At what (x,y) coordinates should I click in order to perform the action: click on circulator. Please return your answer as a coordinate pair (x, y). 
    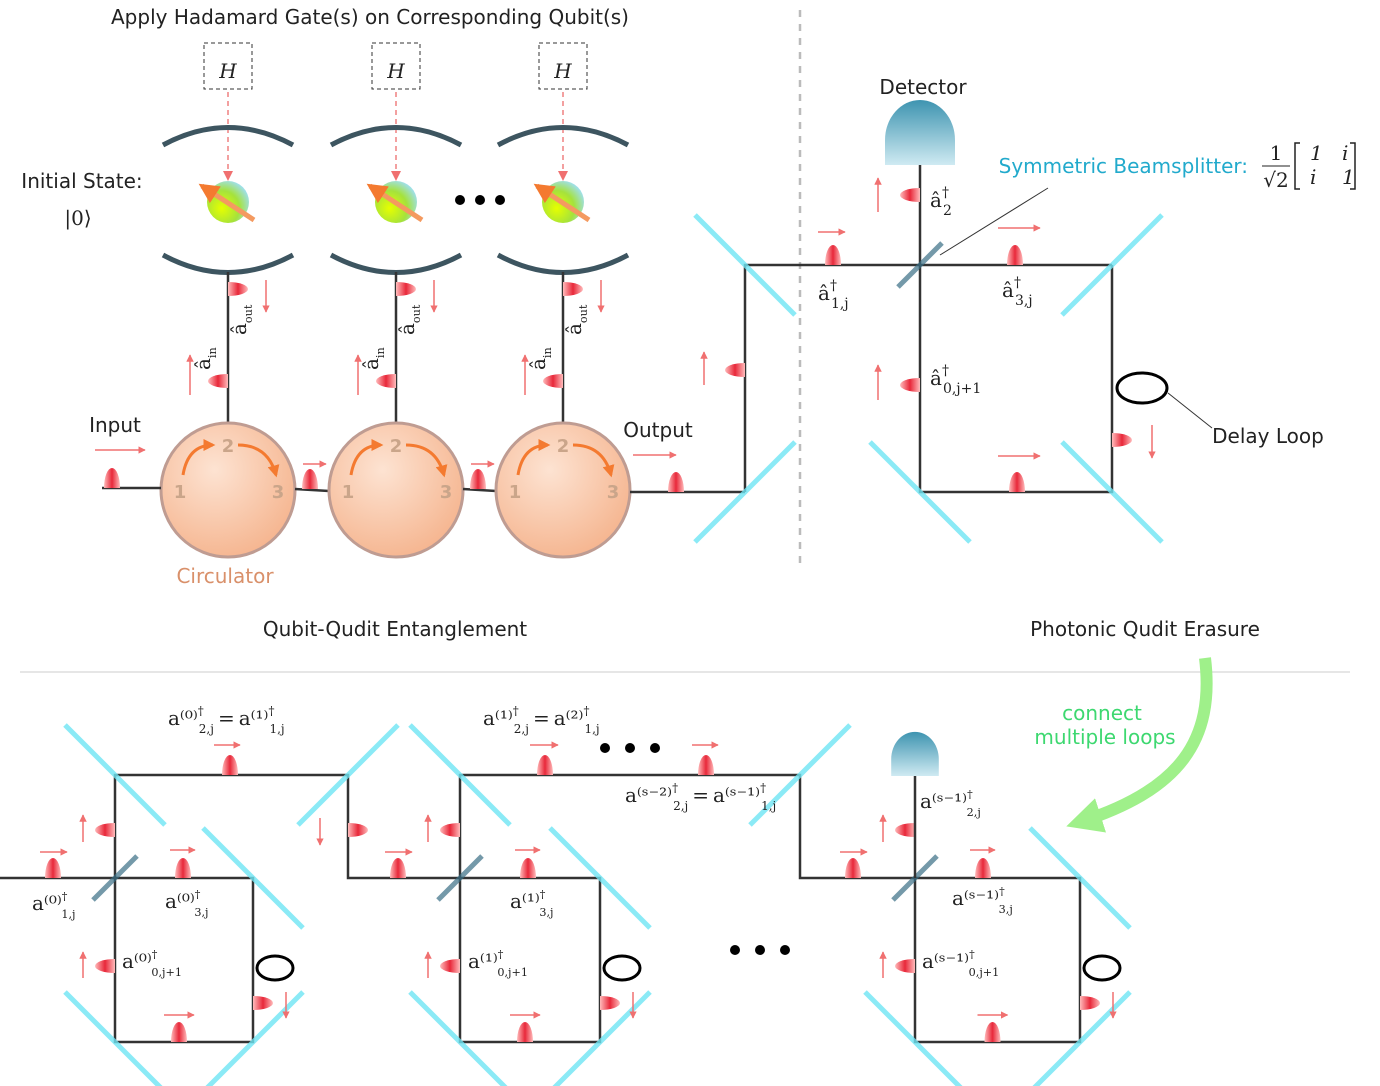
    Looking at the image, I should click on (563, 490).